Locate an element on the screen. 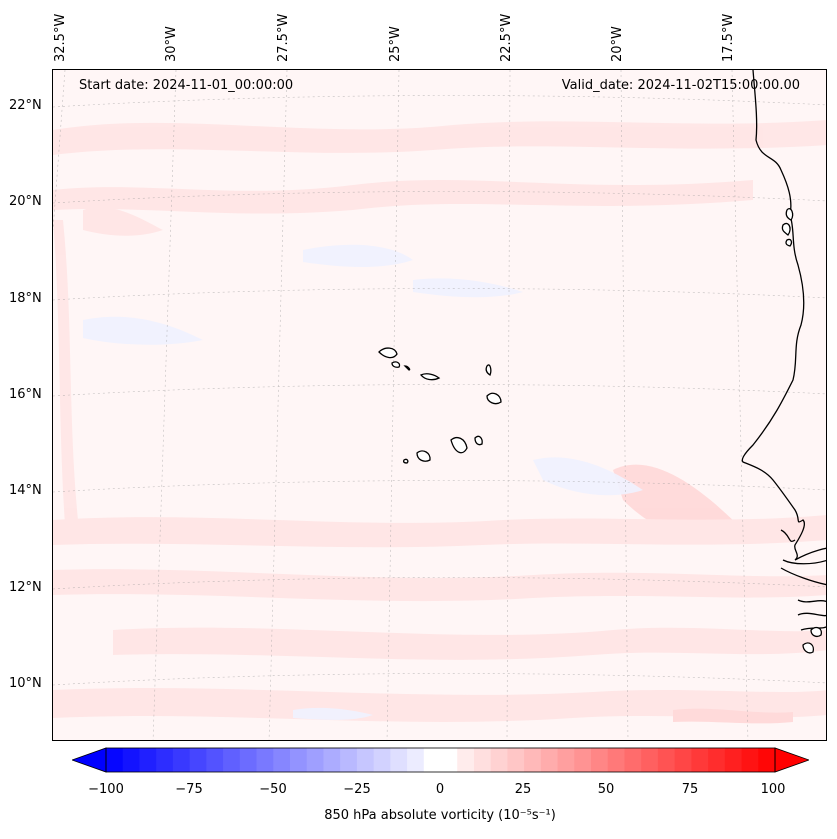  colorbar-tick-label: 50 is located at coordinates (606, 789).